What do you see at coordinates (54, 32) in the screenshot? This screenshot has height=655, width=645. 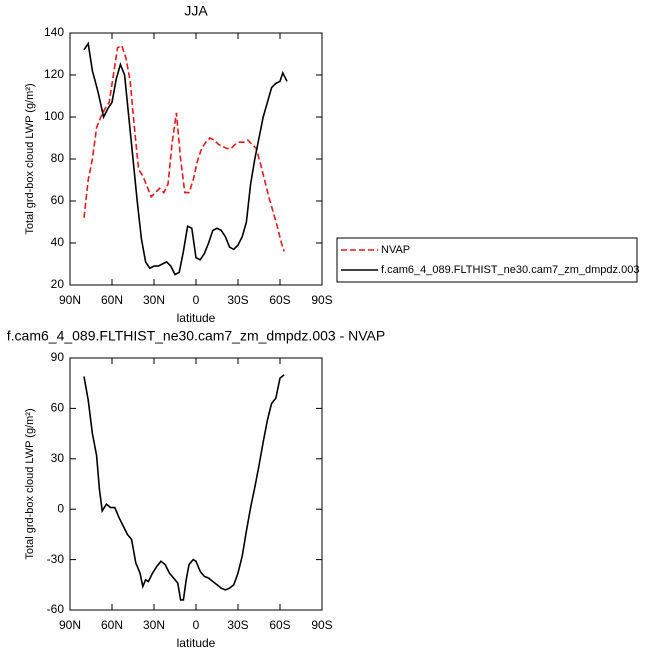 I see `y-tick-label: 140` at bounding box center [54, 32].